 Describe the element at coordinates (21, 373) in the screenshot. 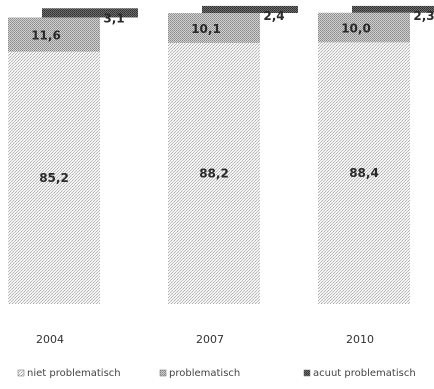

I see `legend-swatch-niet-problematisch` at that location.